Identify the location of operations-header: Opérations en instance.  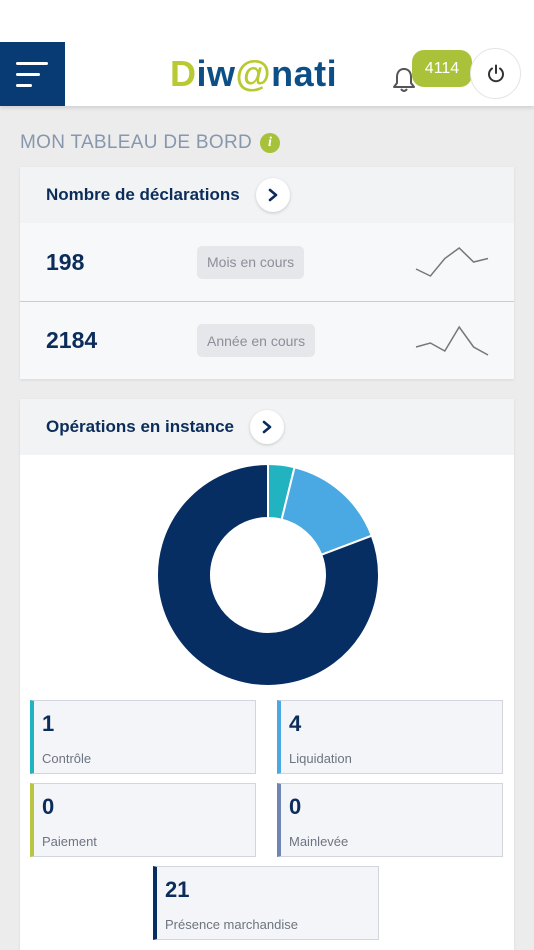
(267, 427).